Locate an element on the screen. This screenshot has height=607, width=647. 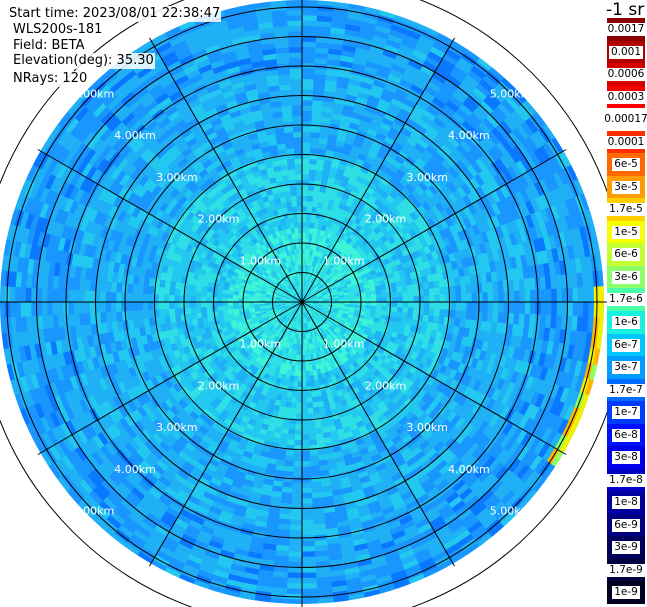
colorbar-label: 3e-7 is located at coordinates (626, 368).